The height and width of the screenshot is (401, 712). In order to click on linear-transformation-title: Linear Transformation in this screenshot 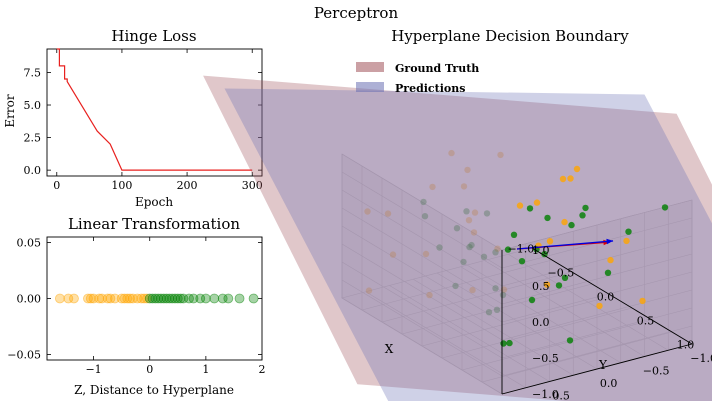, I will do `click(154, 224)`.